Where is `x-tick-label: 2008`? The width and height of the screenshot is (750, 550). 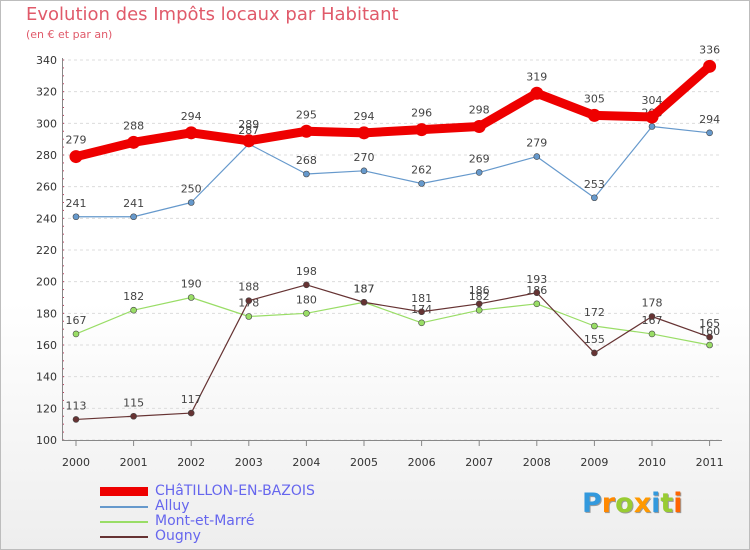
x-tick-label: 2008 is located at coordinates (537, 462).